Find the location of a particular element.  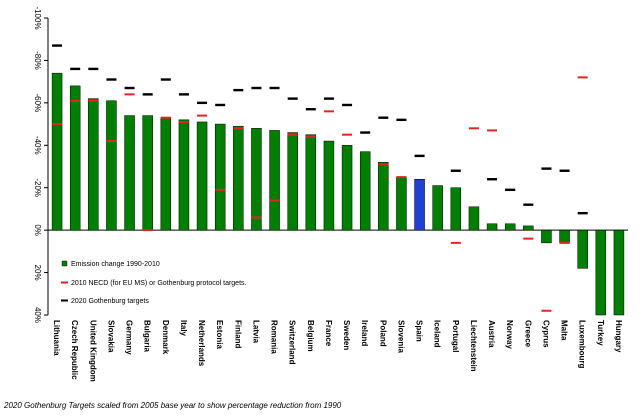

y-tick-label: -40% is located at coordinates (37, 145).